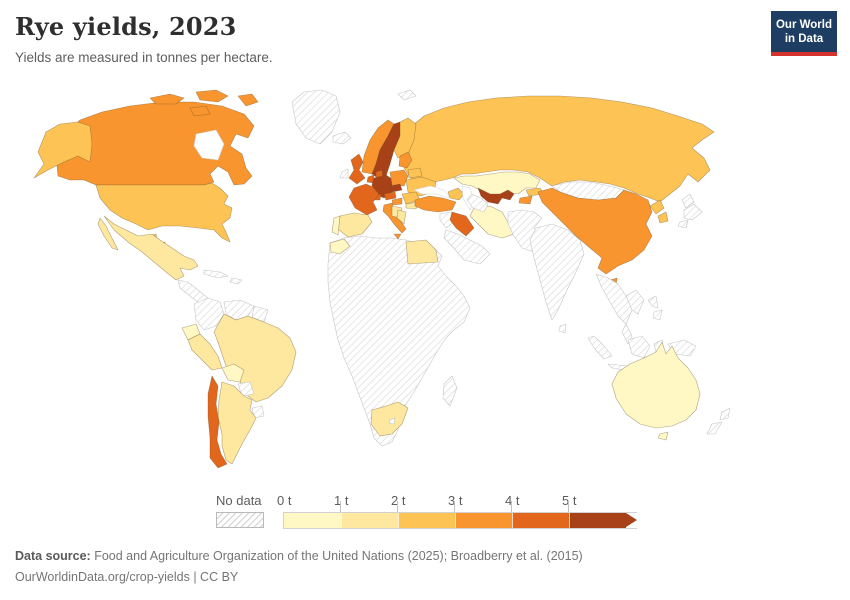 Image resolution: width=850 pixels, height=600 pixels. What do you see at coordinates (803, 25) in the screenshot?
I see `owid-logo-line1: Our World` at bounding box center [803, 25].